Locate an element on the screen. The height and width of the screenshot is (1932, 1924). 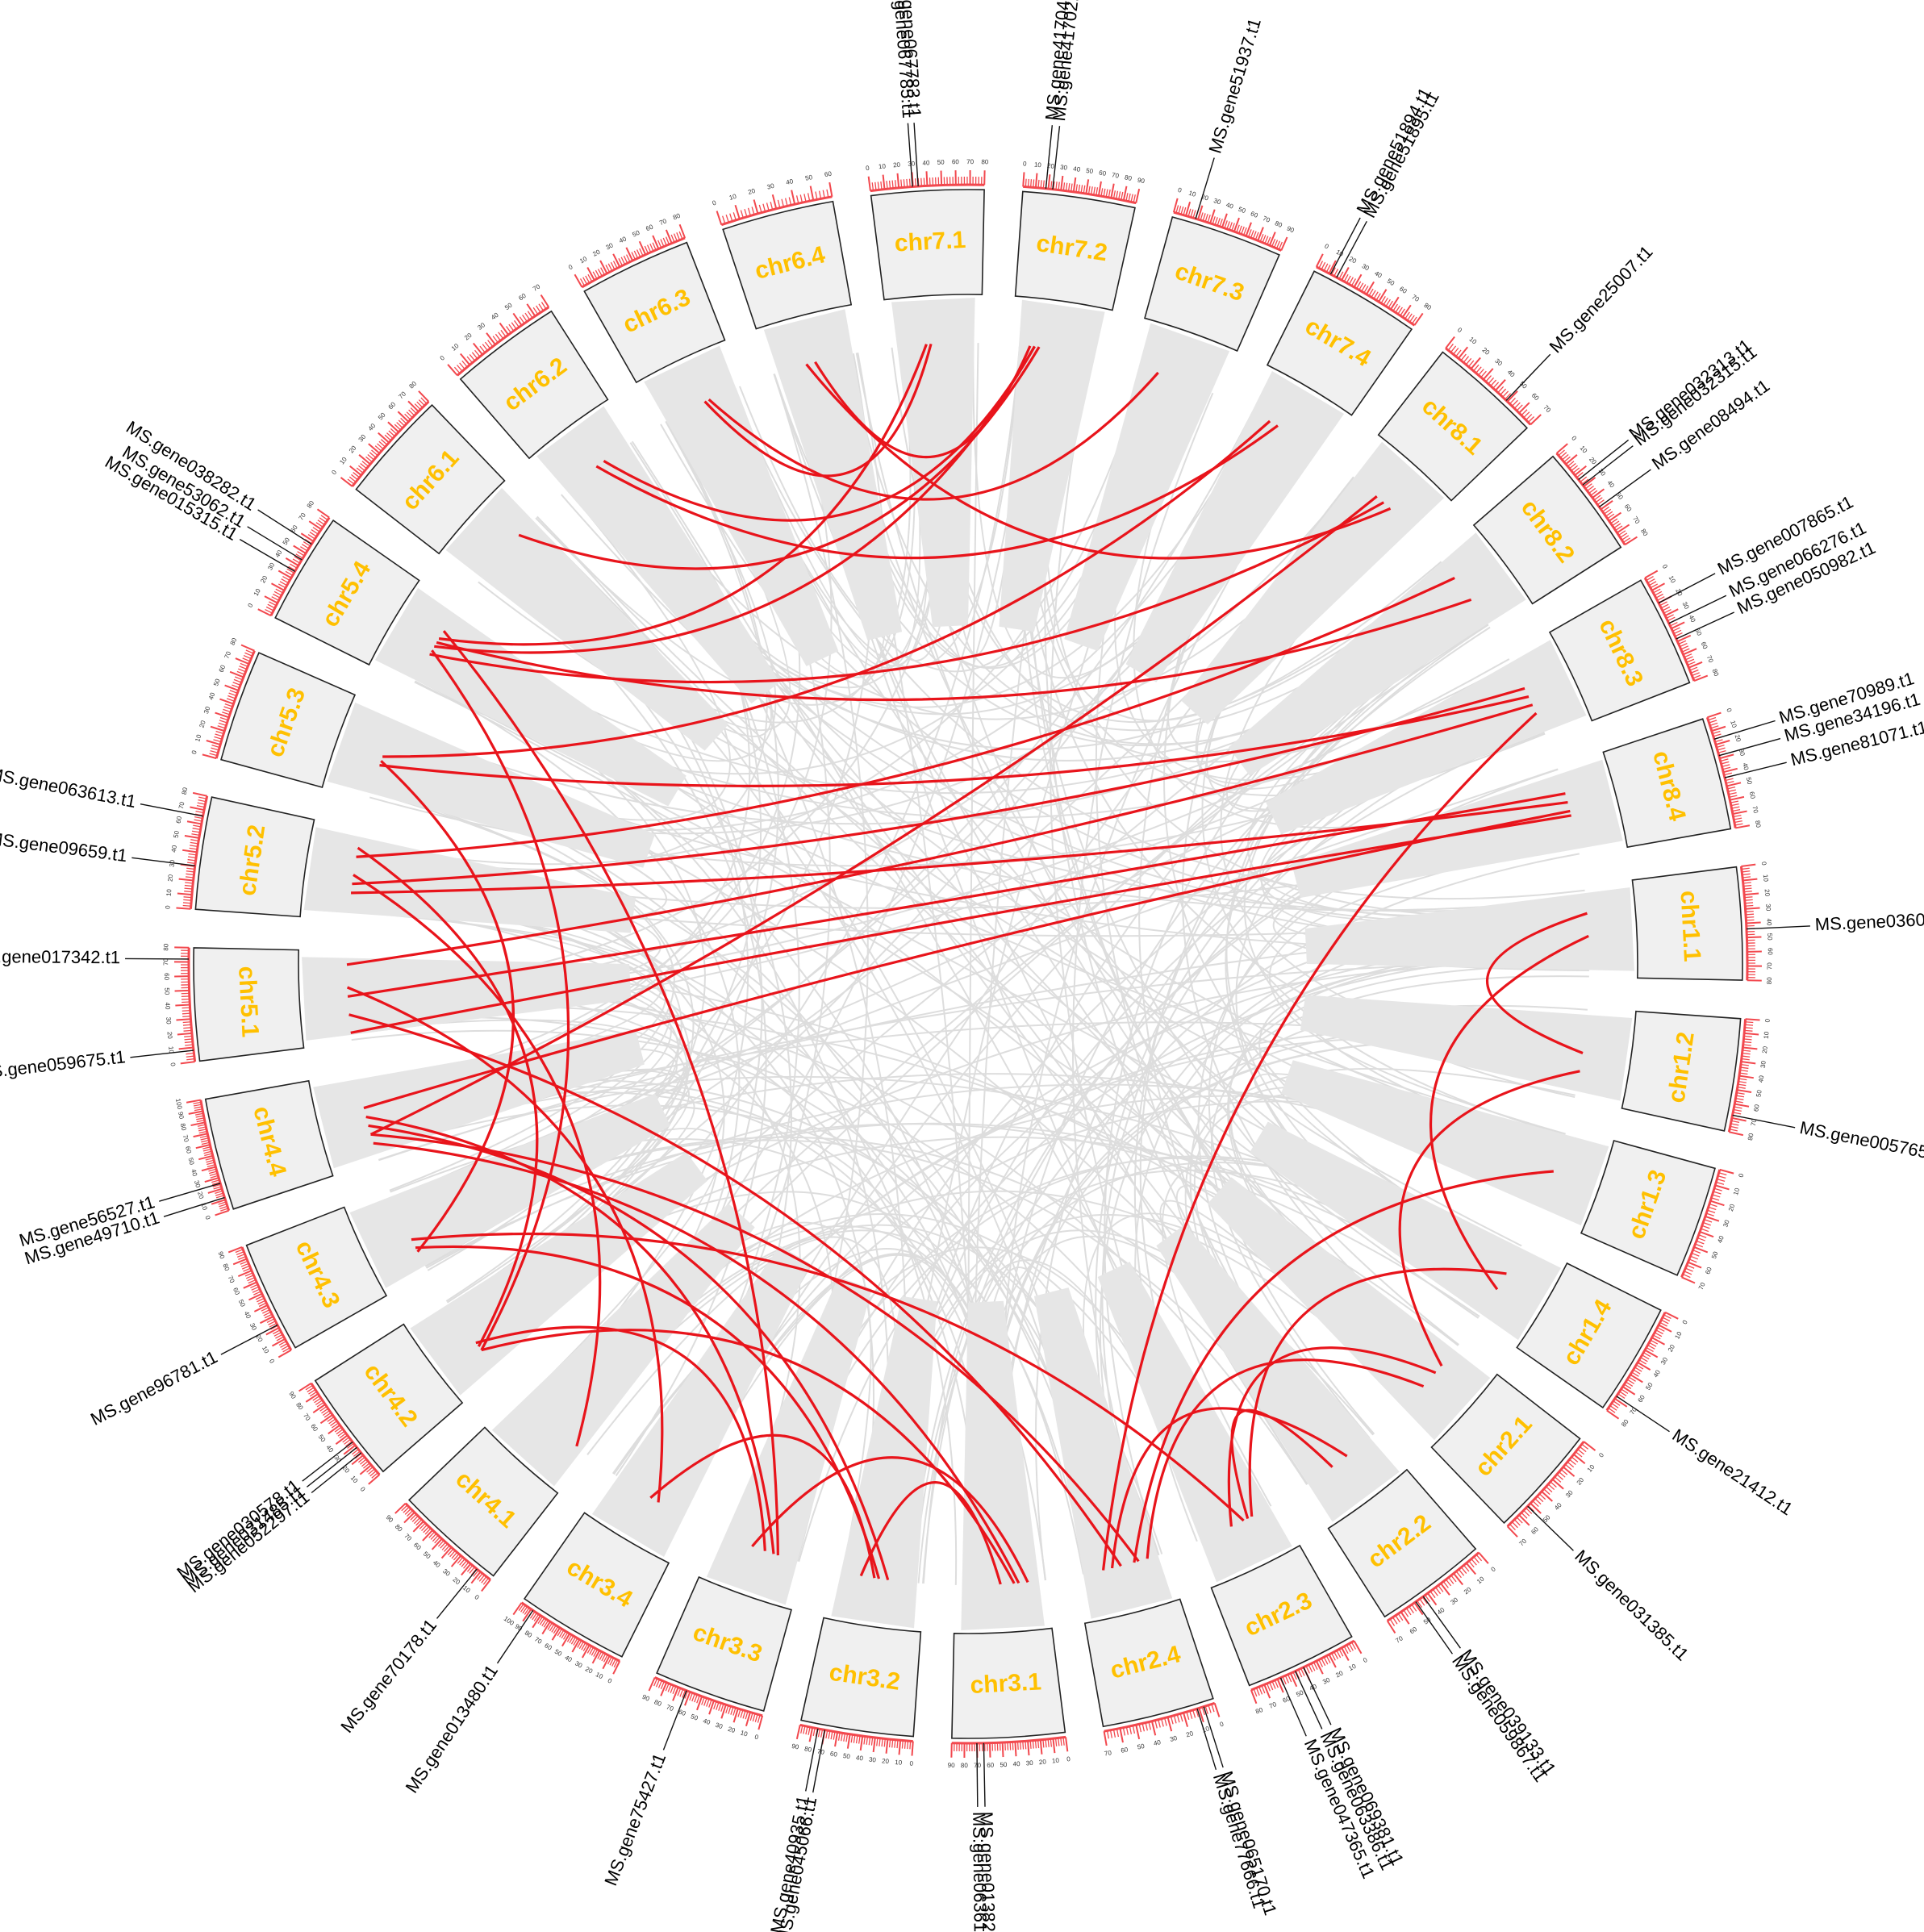
tick-label: 70 is located at coordinates (1273, 1705).